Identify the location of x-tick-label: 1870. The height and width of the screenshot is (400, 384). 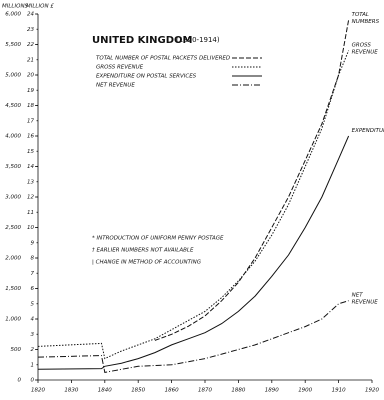
(205, 391).